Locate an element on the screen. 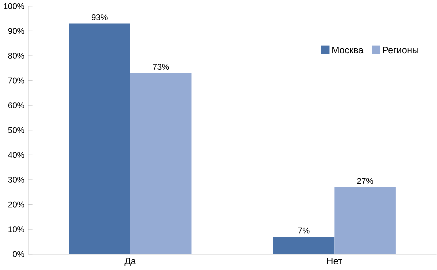  x-tick-label: Нет is located at coordinates (334, 261).